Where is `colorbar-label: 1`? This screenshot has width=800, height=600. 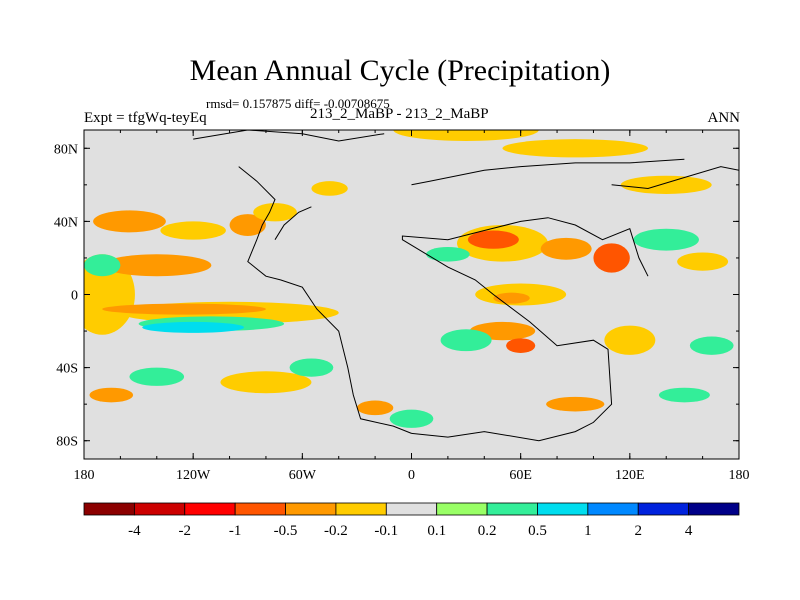 colorbar-label: 1 is located at coordinates (588, 531).